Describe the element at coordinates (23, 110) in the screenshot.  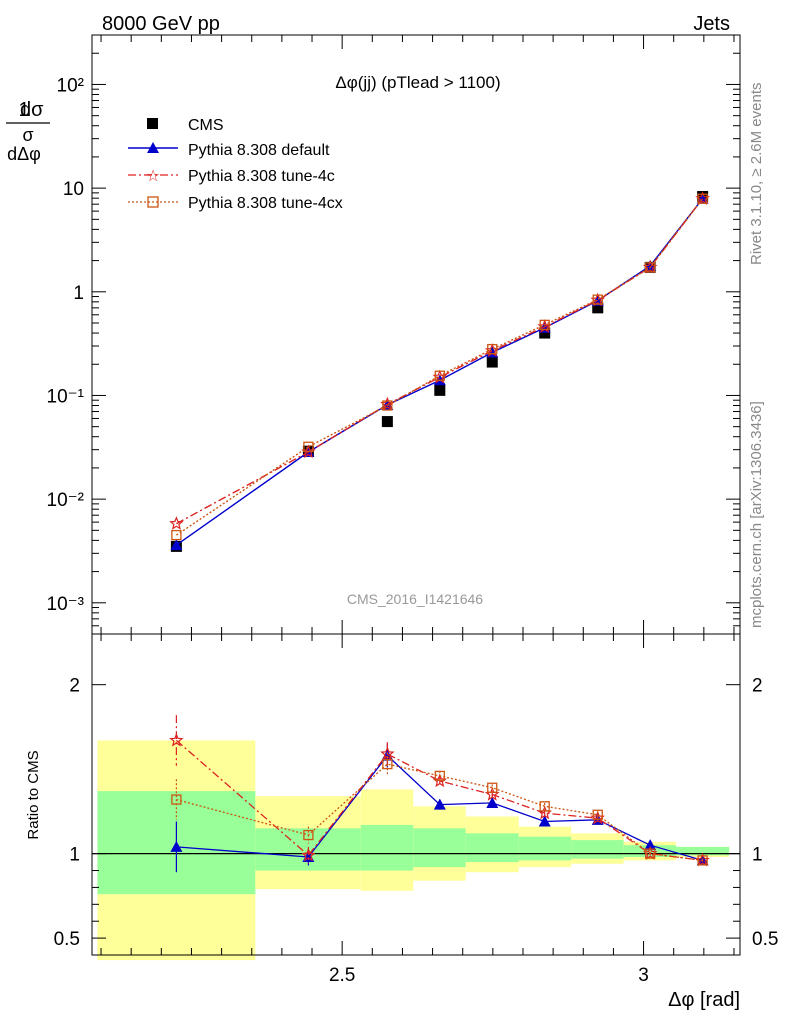
I see `svg-text: 1` at that location.